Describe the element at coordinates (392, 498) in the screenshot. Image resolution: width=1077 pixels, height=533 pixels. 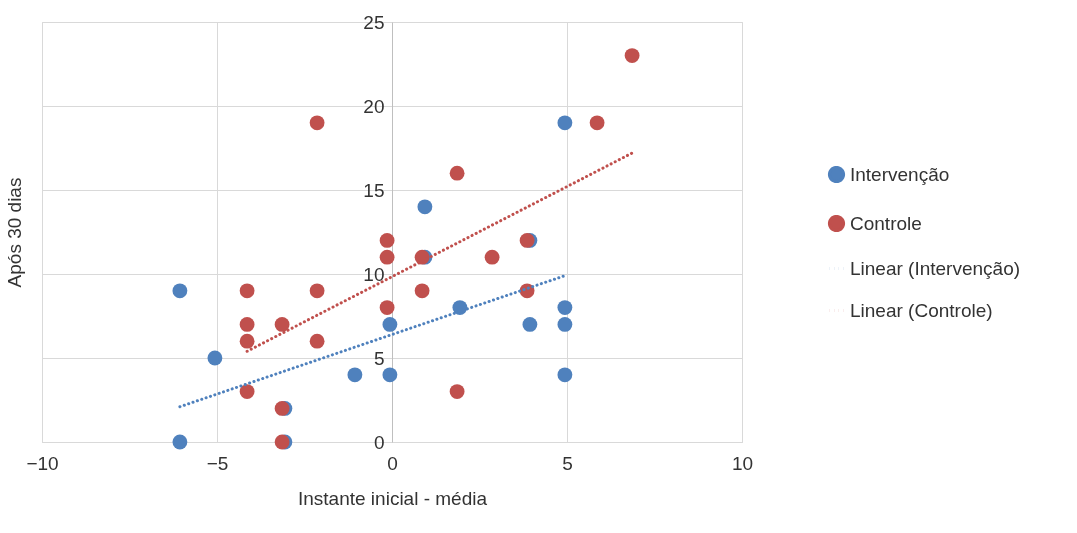
I see `x-axis-title: Instante inicial - média` at that location.